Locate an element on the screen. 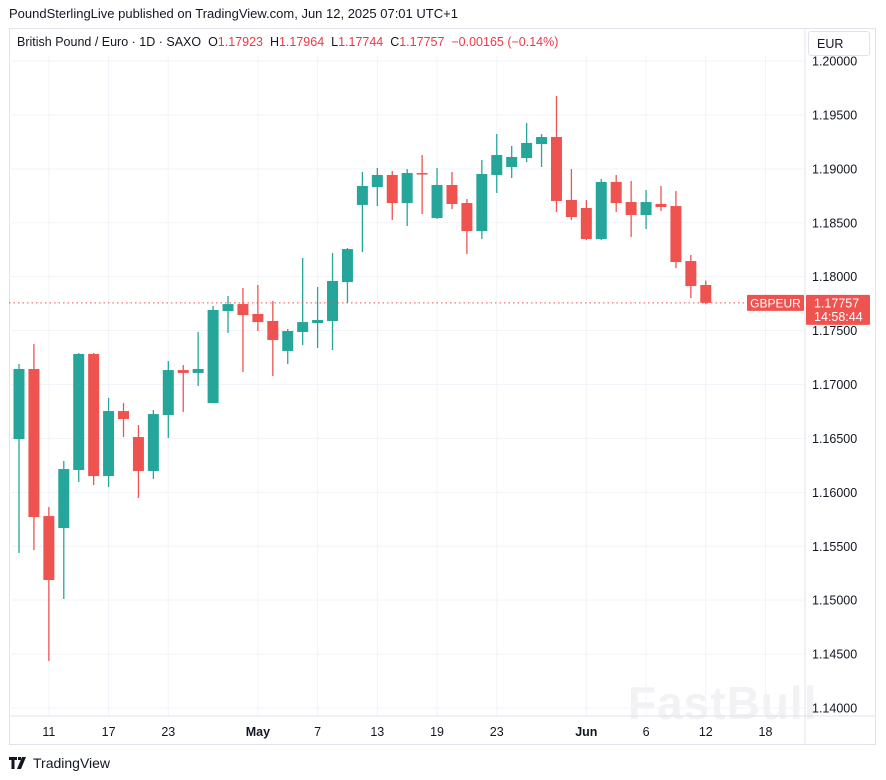 Image resolution: width=886 pixels, height=780 pixels. close-label: C is located at coordinates (395, 42).